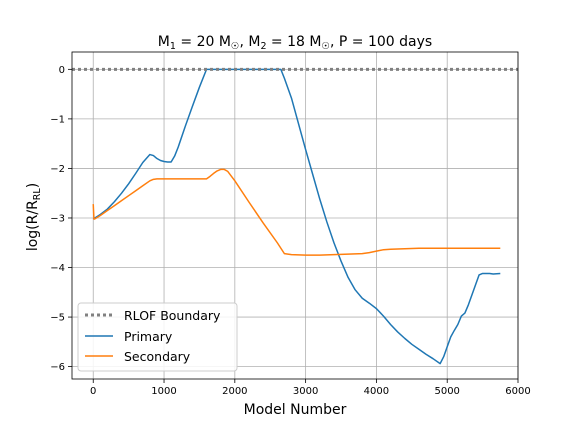 This screenshot has height=432, width=576. I want to click on y-tick-label: −5, so click(57, 318).